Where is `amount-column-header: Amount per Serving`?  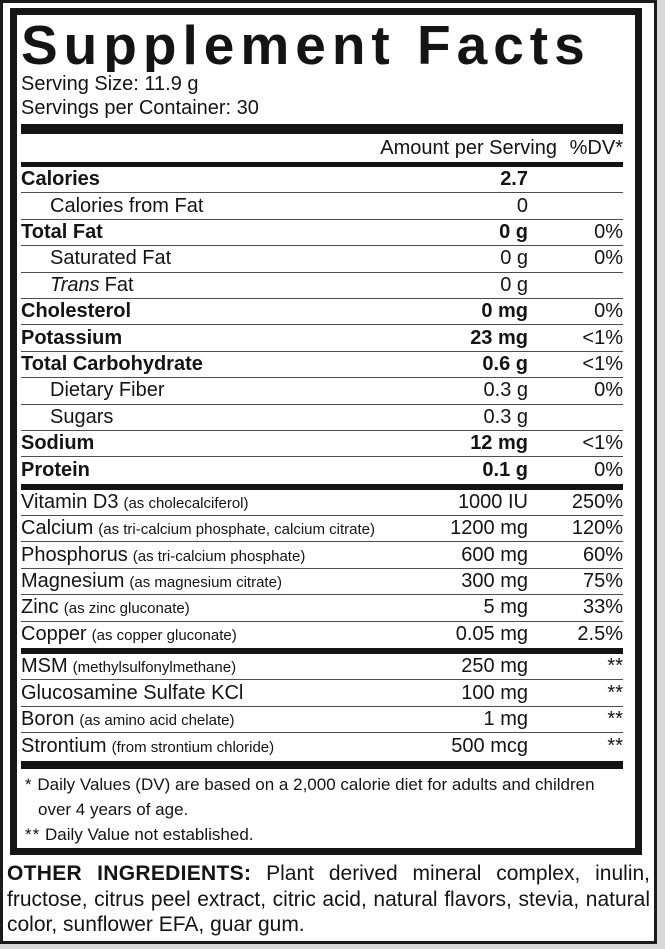 amount-column-header: Amount per Serving is located at coordinates (468, 147).